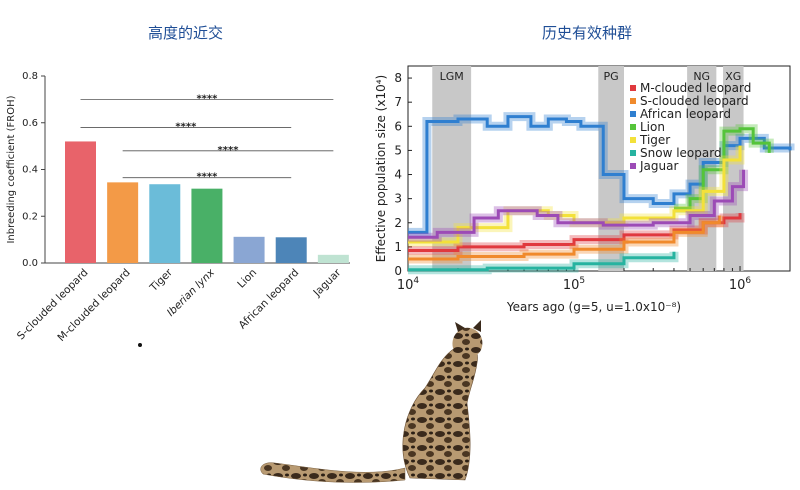 This screenshot has width=800, height=490. Describe the element at coordinates (654, 140) in the screenshot. I see `legend-label: Tiger` at that location.